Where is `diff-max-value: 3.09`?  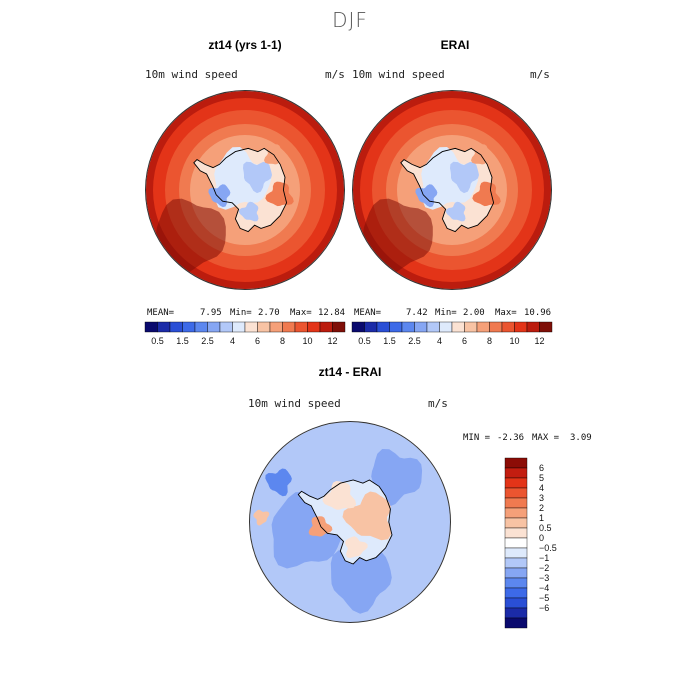
diff-max-value: 3.09 is located at coordinates (581, 438).